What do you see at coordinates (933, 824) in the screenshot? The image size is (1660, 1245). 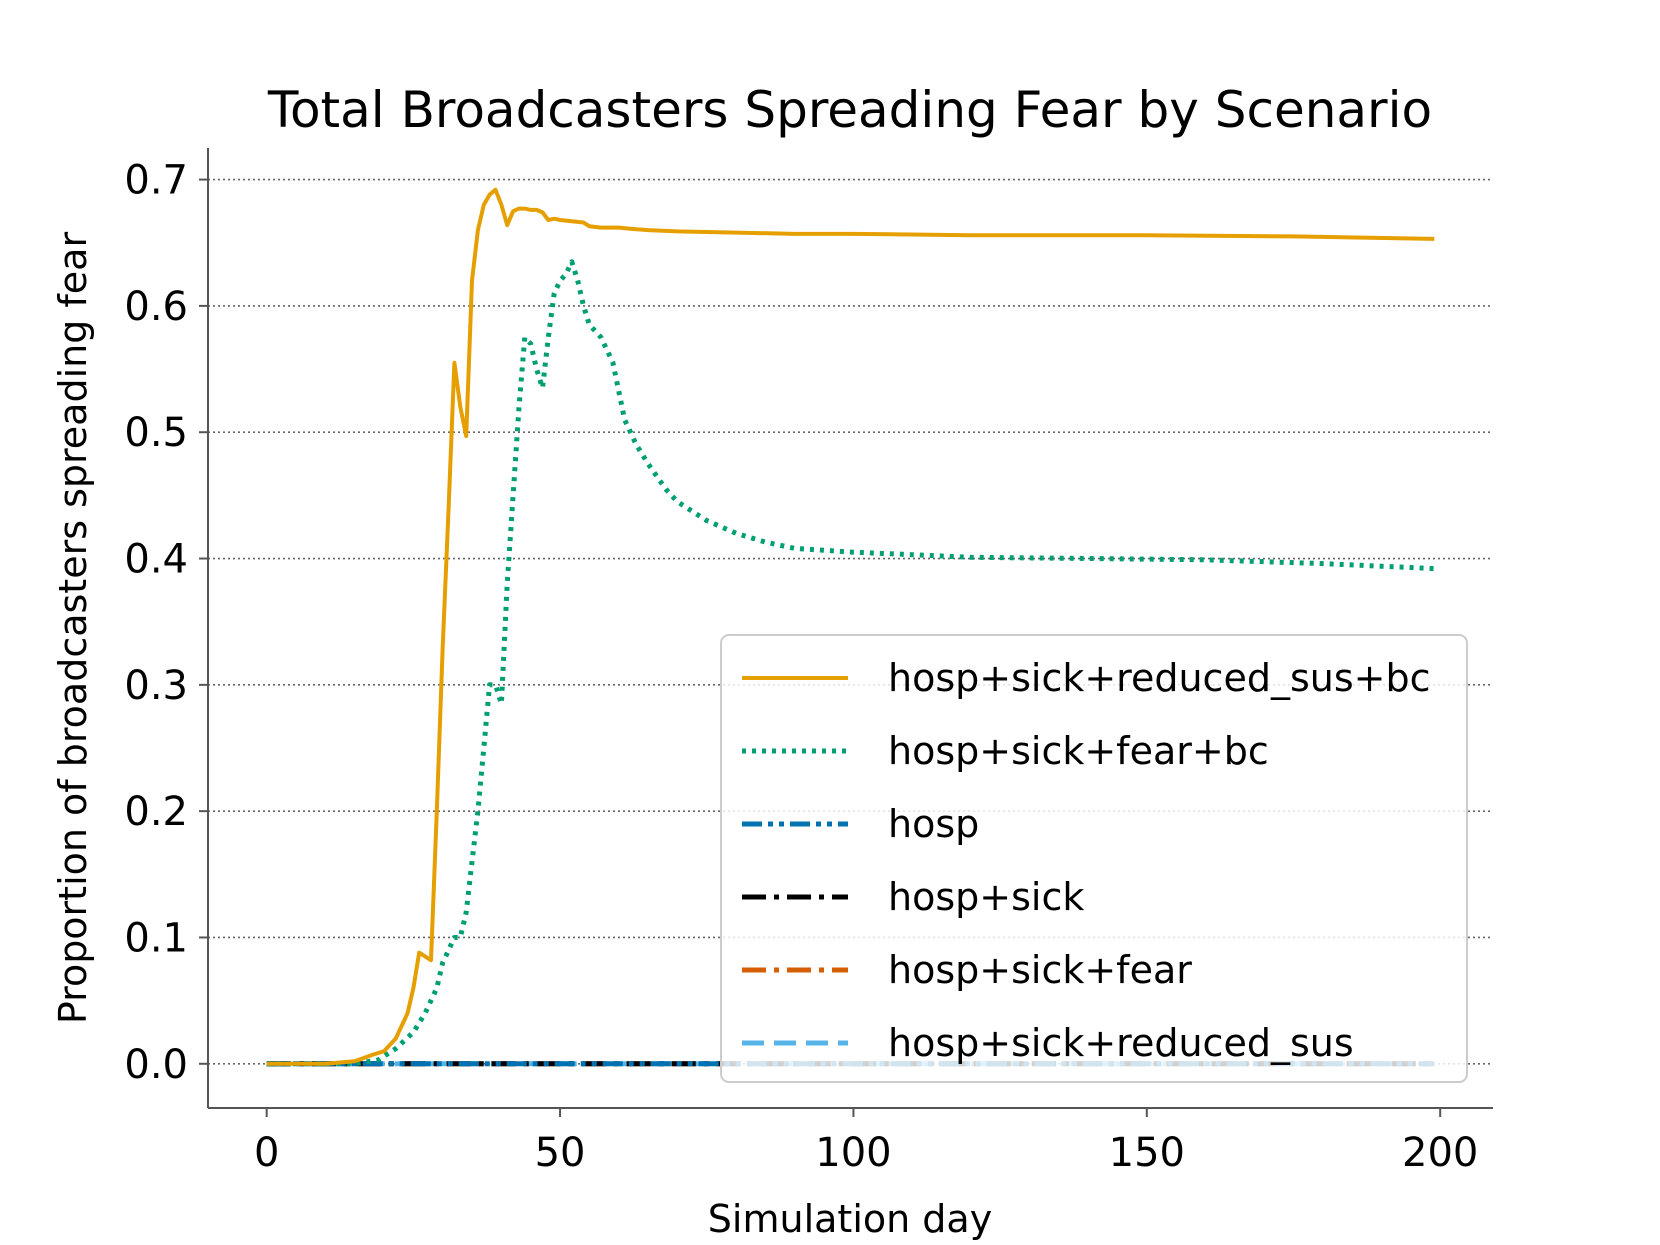 I see `legend-entry-label: hosp` at bounding box center [933, 824].